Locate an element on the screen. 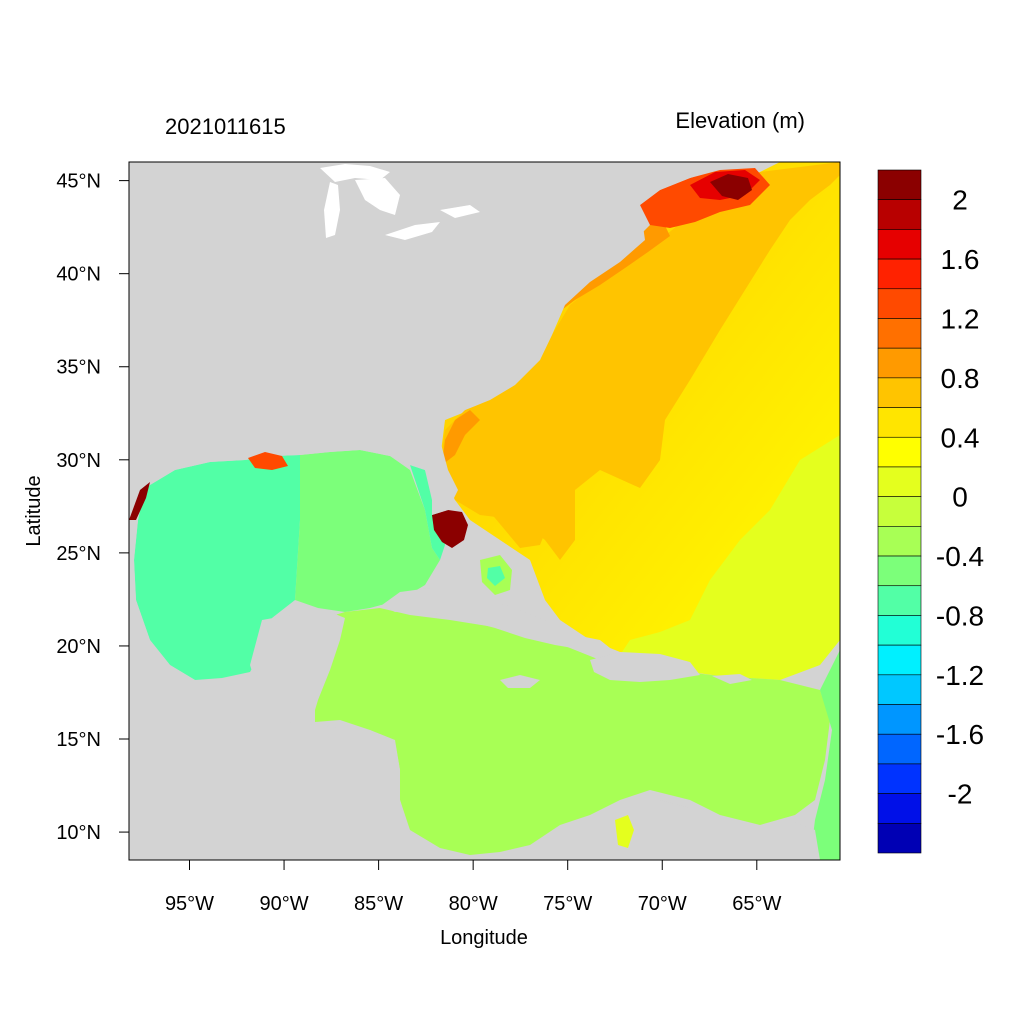 Image resolution: width=1024 pixels, height=1029 pixels. colorbar-label: 1.6 is located at coordinates (960, 259).